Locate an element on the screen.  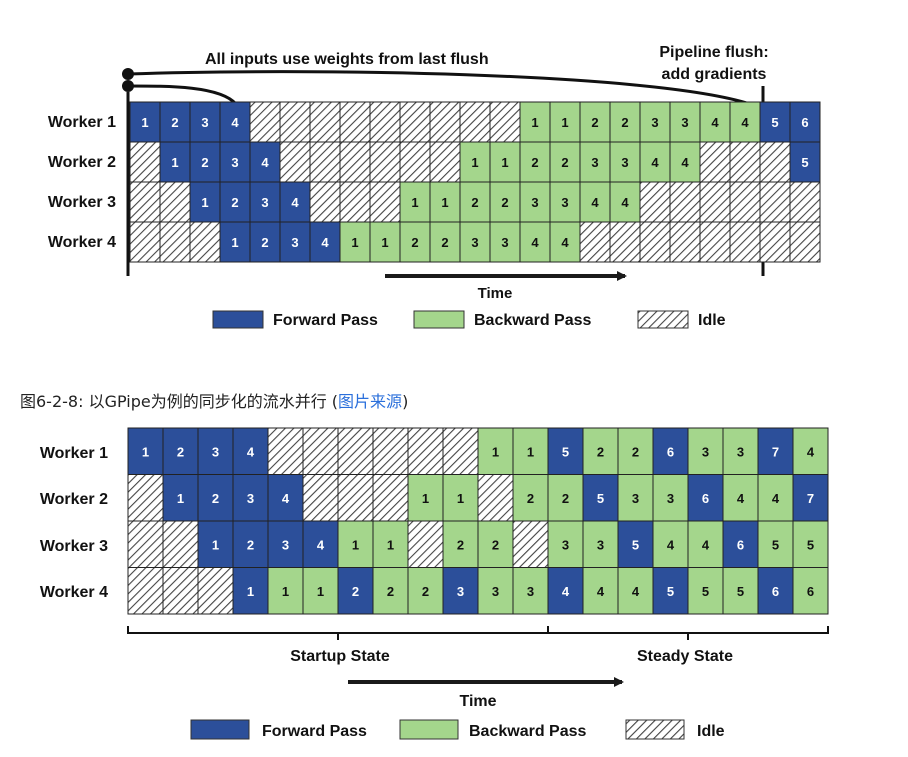
worker-1-label: Worker 1 is located at coordinates (74, 453).